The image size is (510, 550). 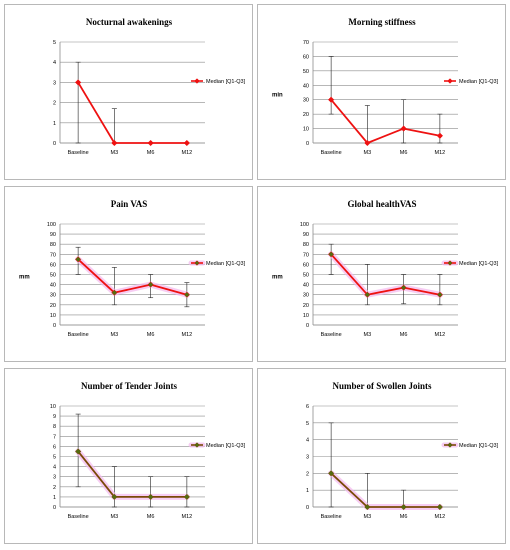 I want to click on y-tick-label: 8, so click(x=54, y=427).